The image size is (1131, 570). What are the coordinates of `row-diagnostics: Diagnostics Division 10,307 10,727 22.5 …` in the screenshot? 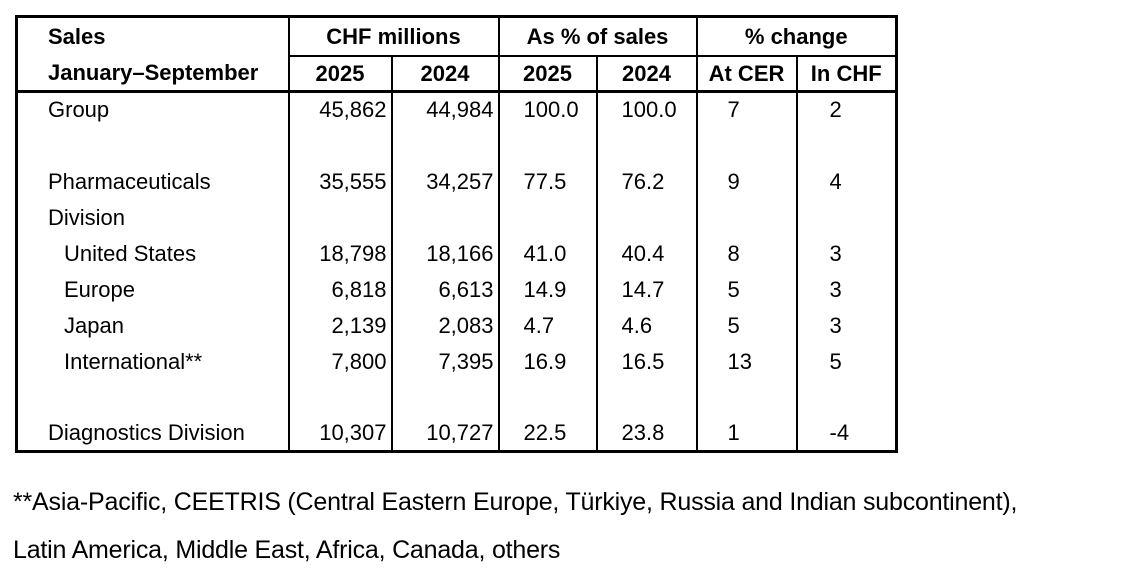 It's located at (456, 433).